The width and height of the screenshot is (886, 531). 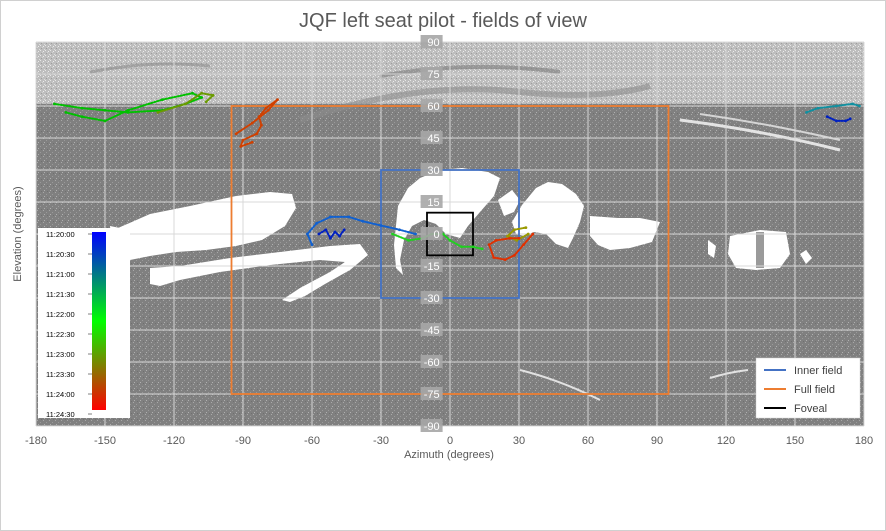 I want to click on x-axis-label: Azimuth (degrees), so click(x=449, y=455).